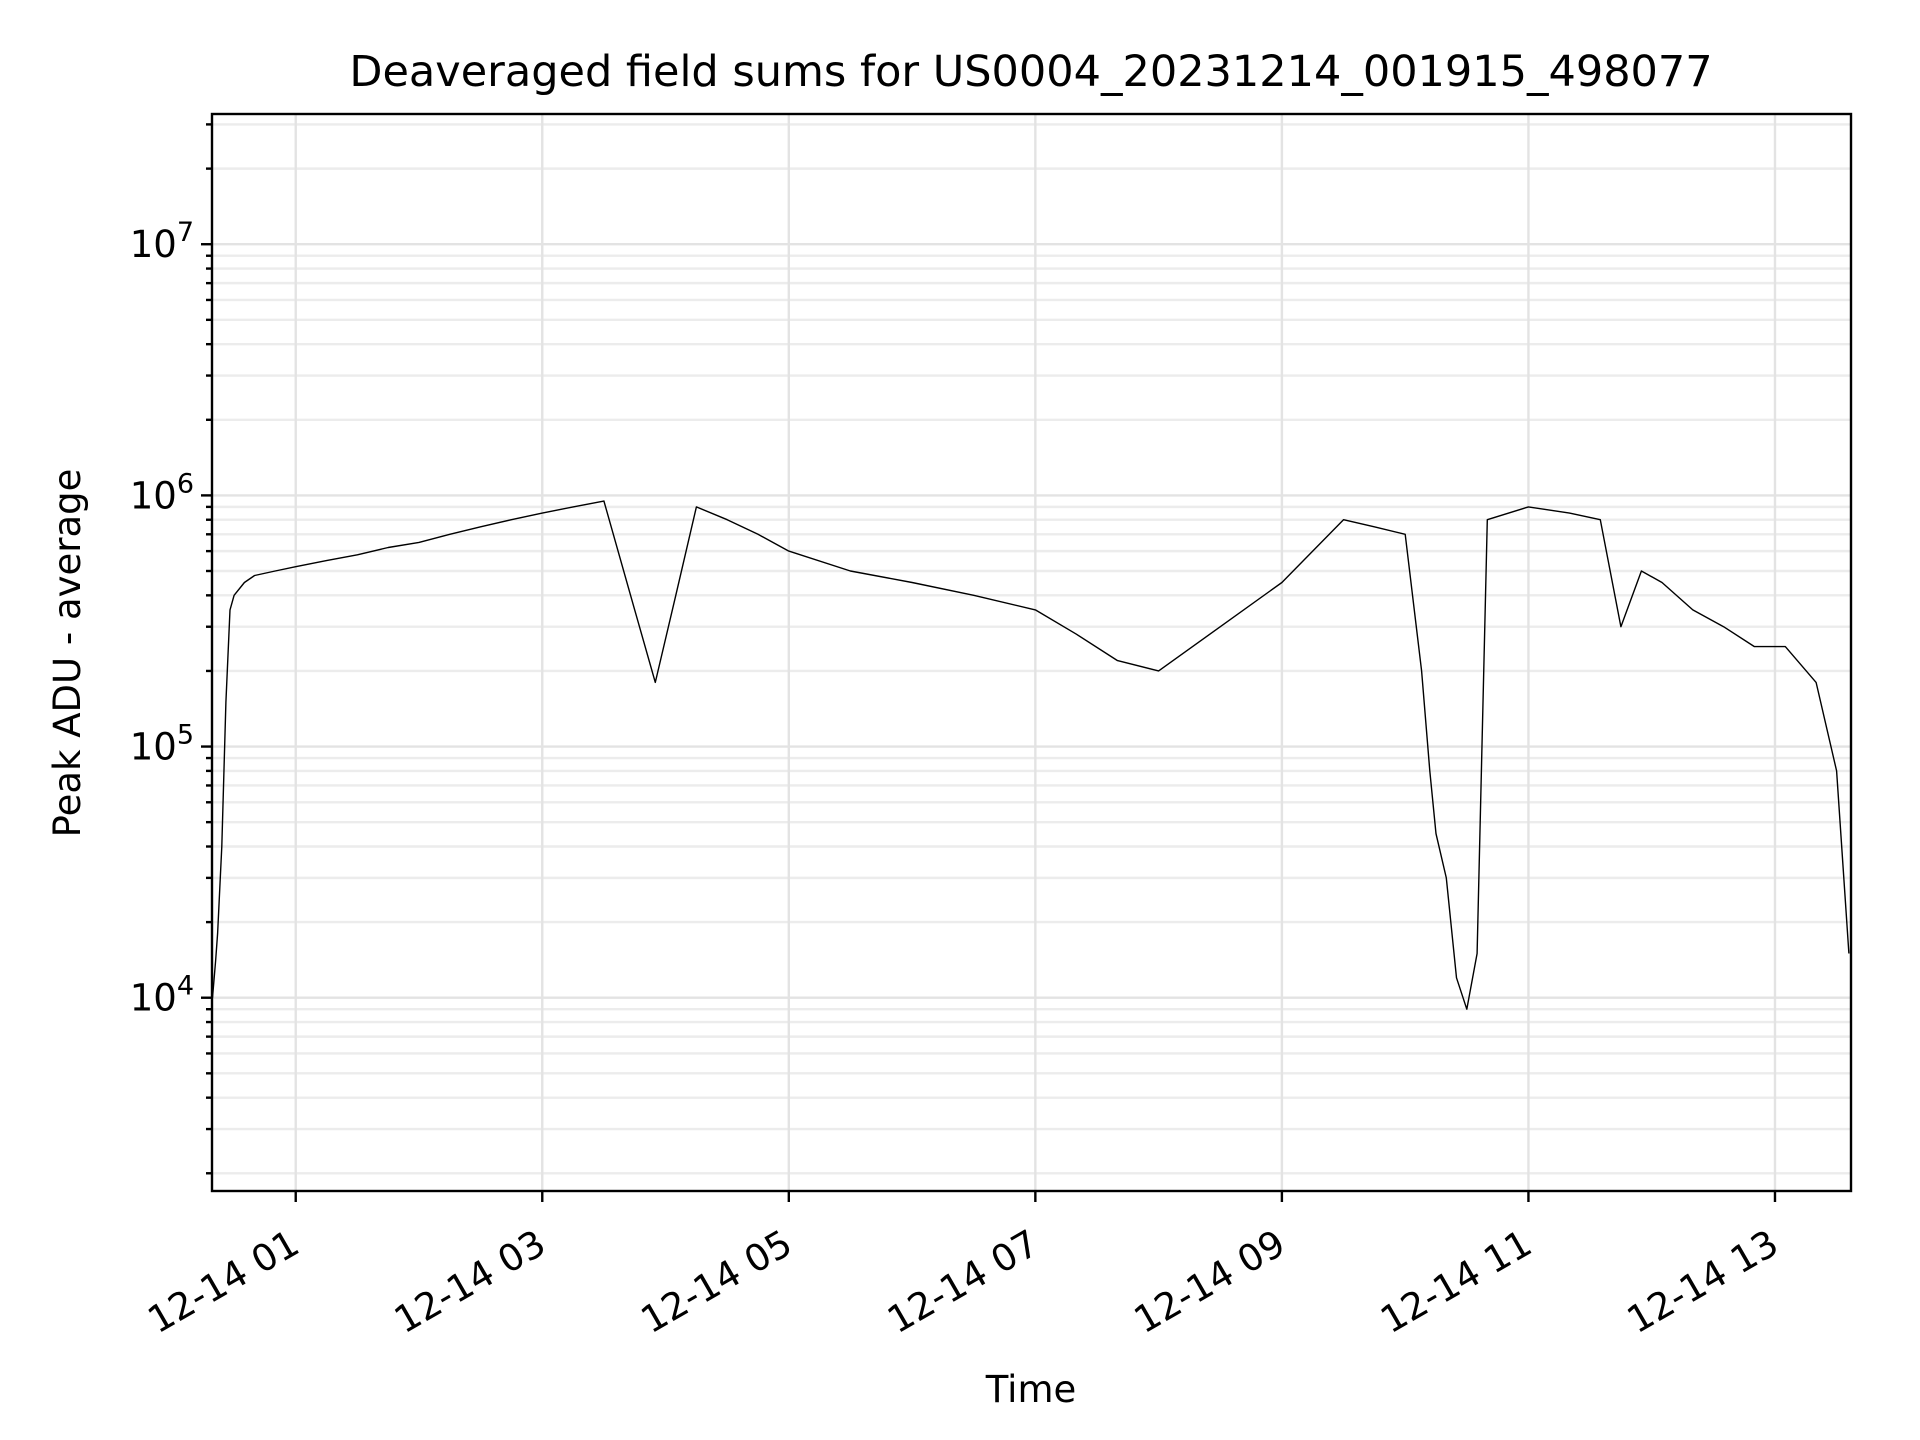 The image size is (1920, 1440). Describe the element at coordinates (162, 241) in the screenshot. I see `y-tick-label: 10⁷` at that location.